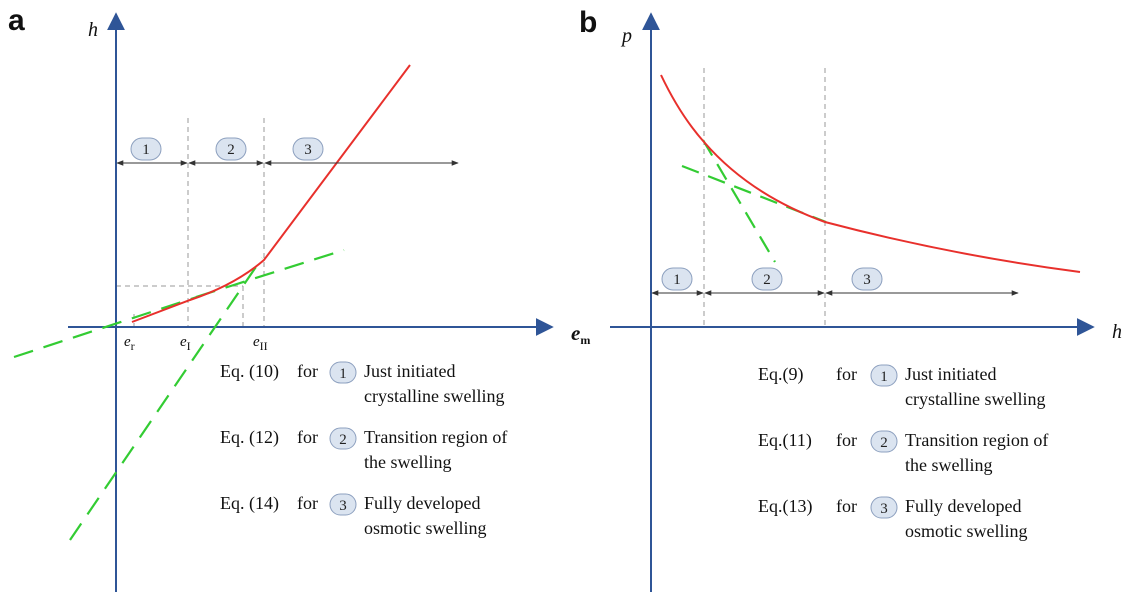 The height and width of the screenshot is (592, 1125). What do you see at coordinates (129, 343) in the screenshot?
I see `panel-a-tick-er: er` at bounding box center [129, 343].